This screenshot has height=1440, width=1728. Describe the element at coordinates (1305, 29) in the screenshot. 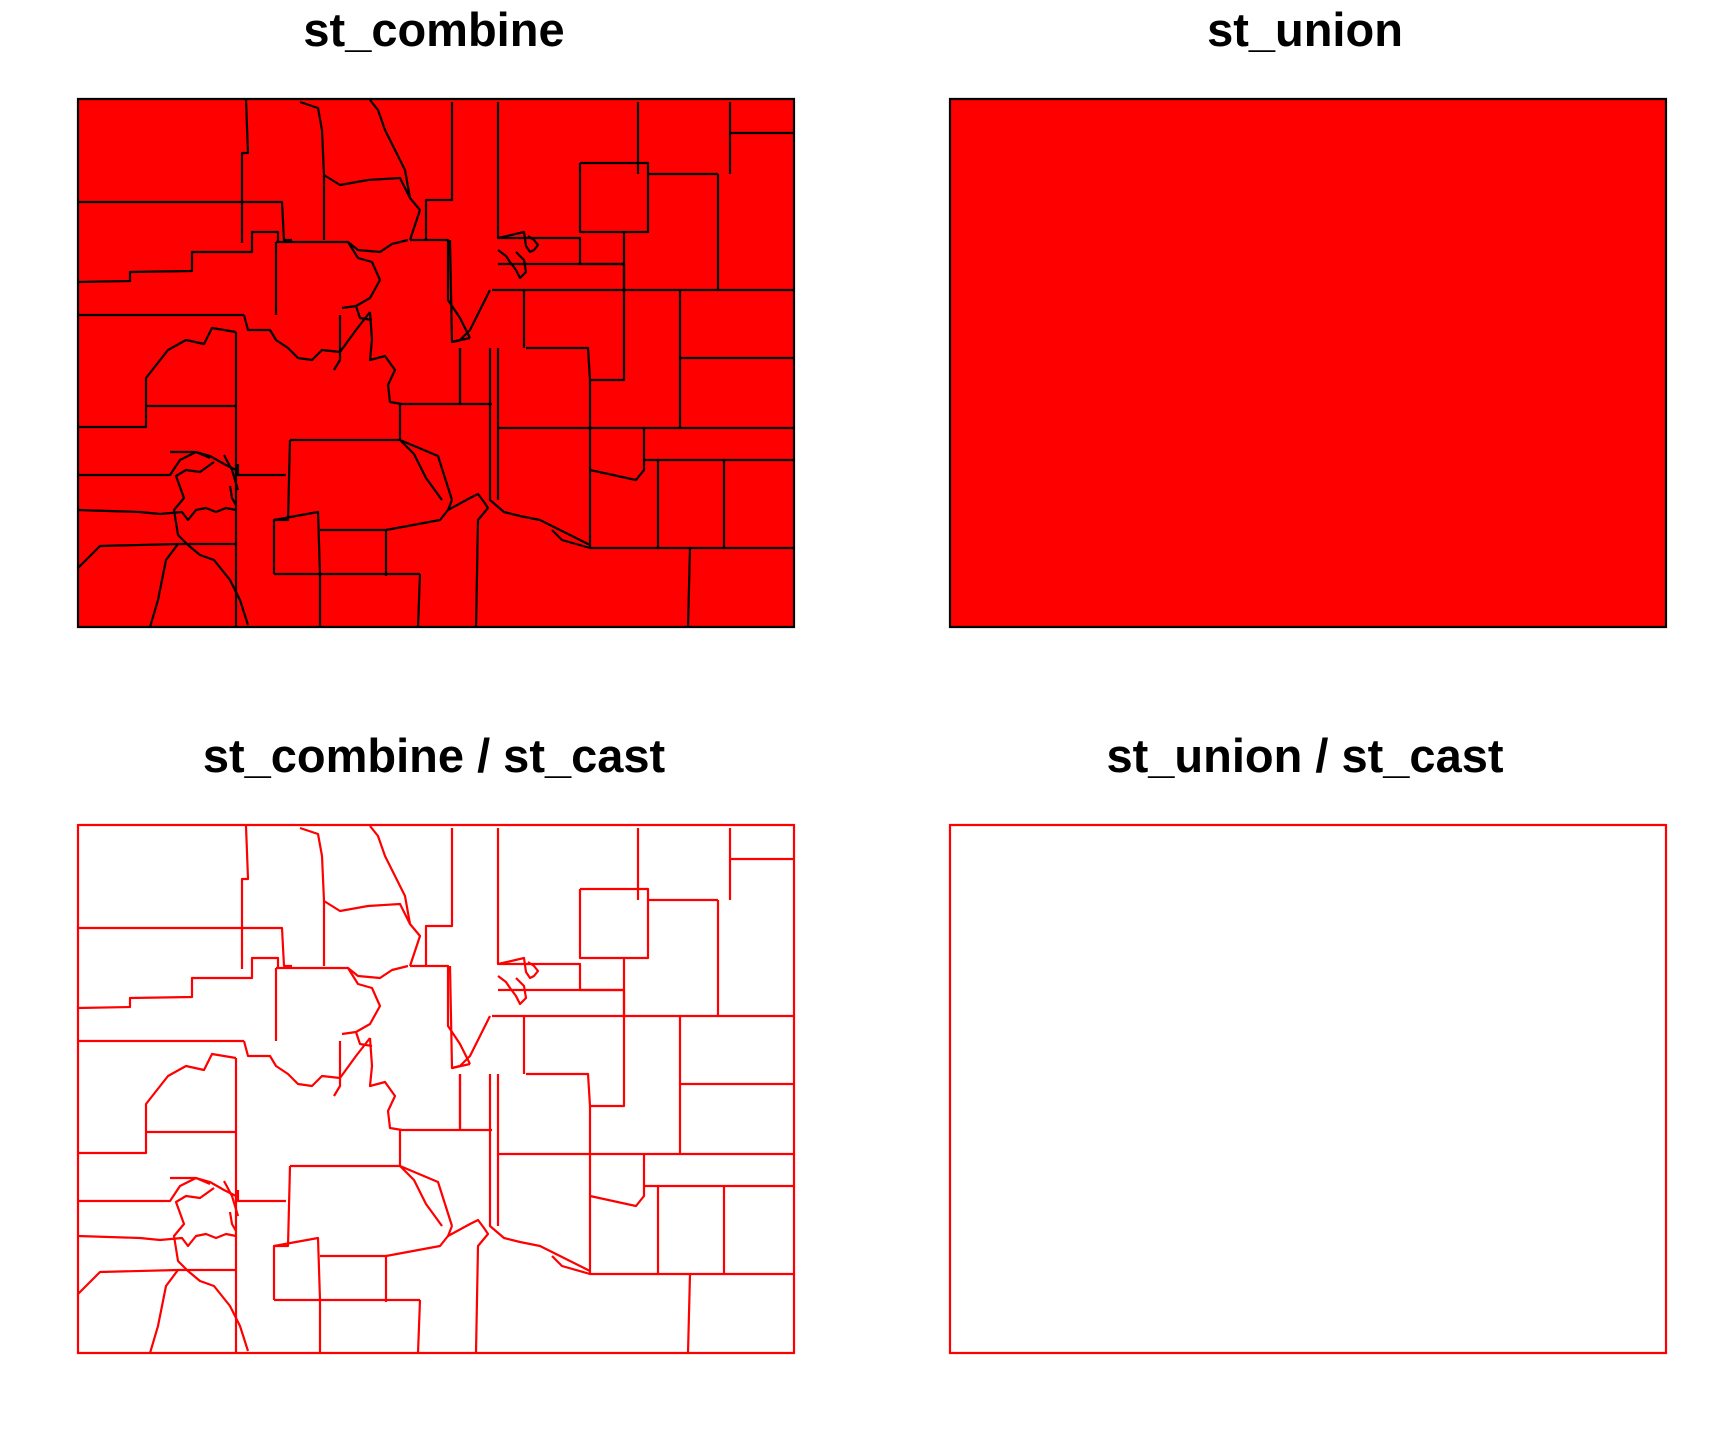

I see `panel-title-st-union: st_union` at that location.